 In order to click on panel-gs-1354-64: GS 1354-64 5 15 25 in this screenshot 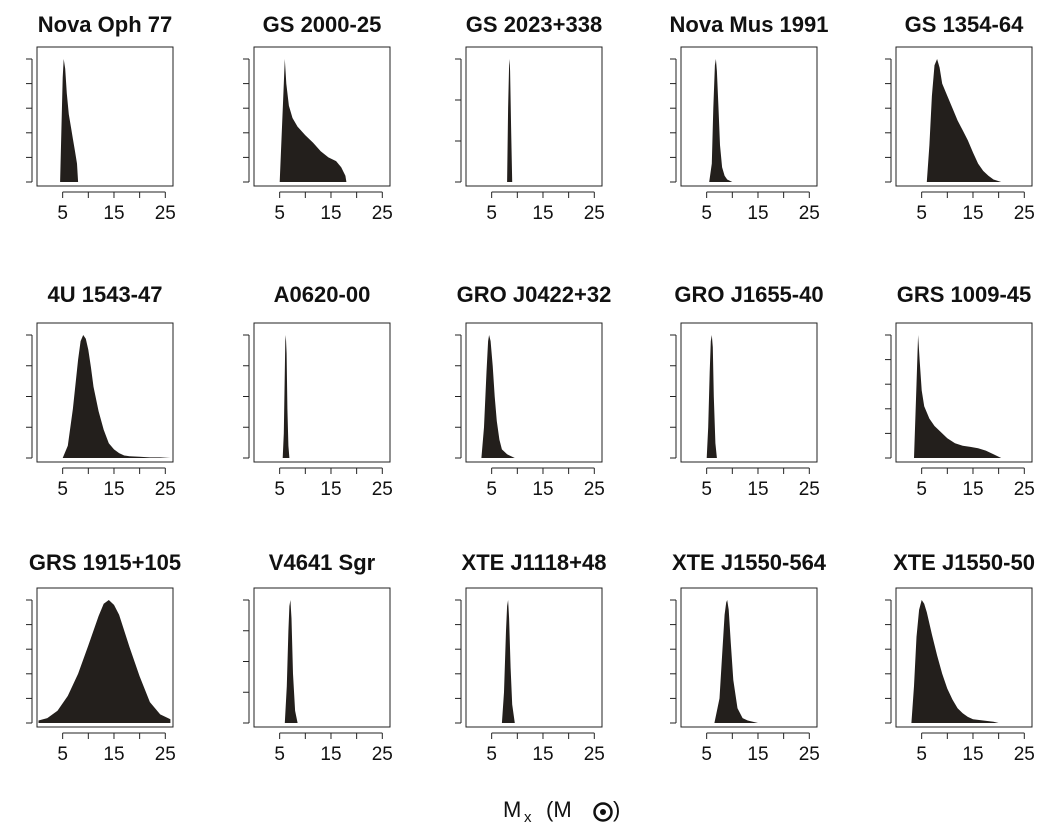, I will do `click(960, 118)`.